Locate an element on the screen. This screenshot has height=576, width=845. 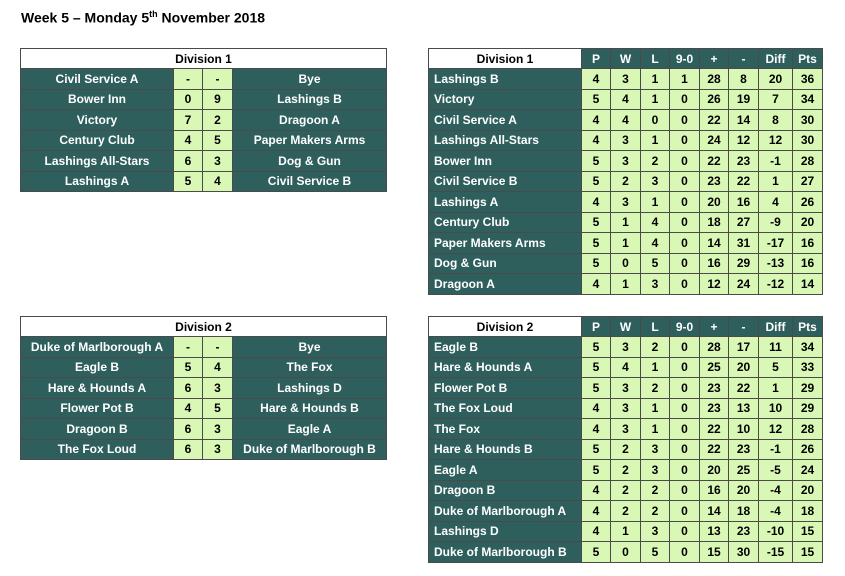
away-team: Civil Service B is located at coordinates (309, 181).